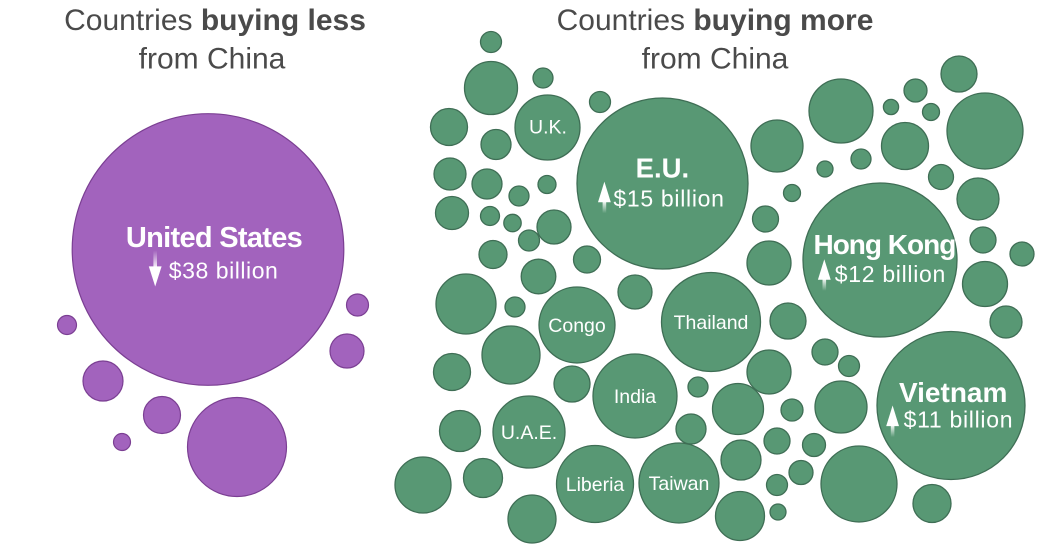  I want to click on svg-text: U.A.E., so click(529, 433).